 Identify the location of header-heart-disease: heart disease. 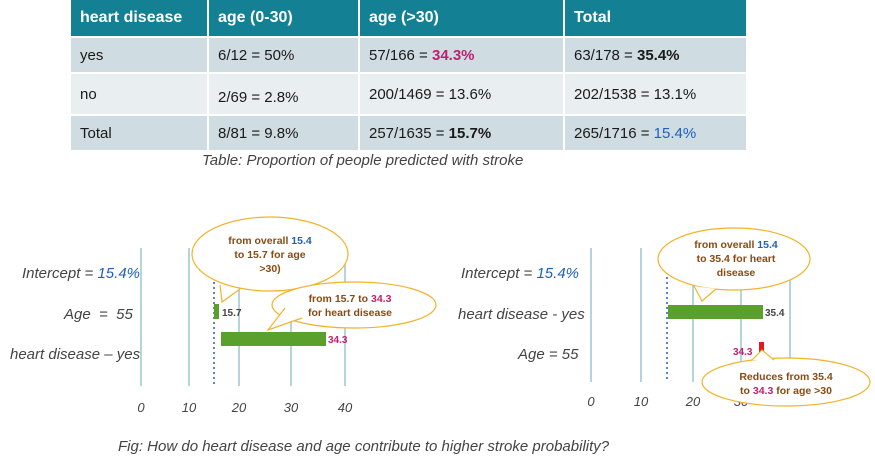
(139, 19).